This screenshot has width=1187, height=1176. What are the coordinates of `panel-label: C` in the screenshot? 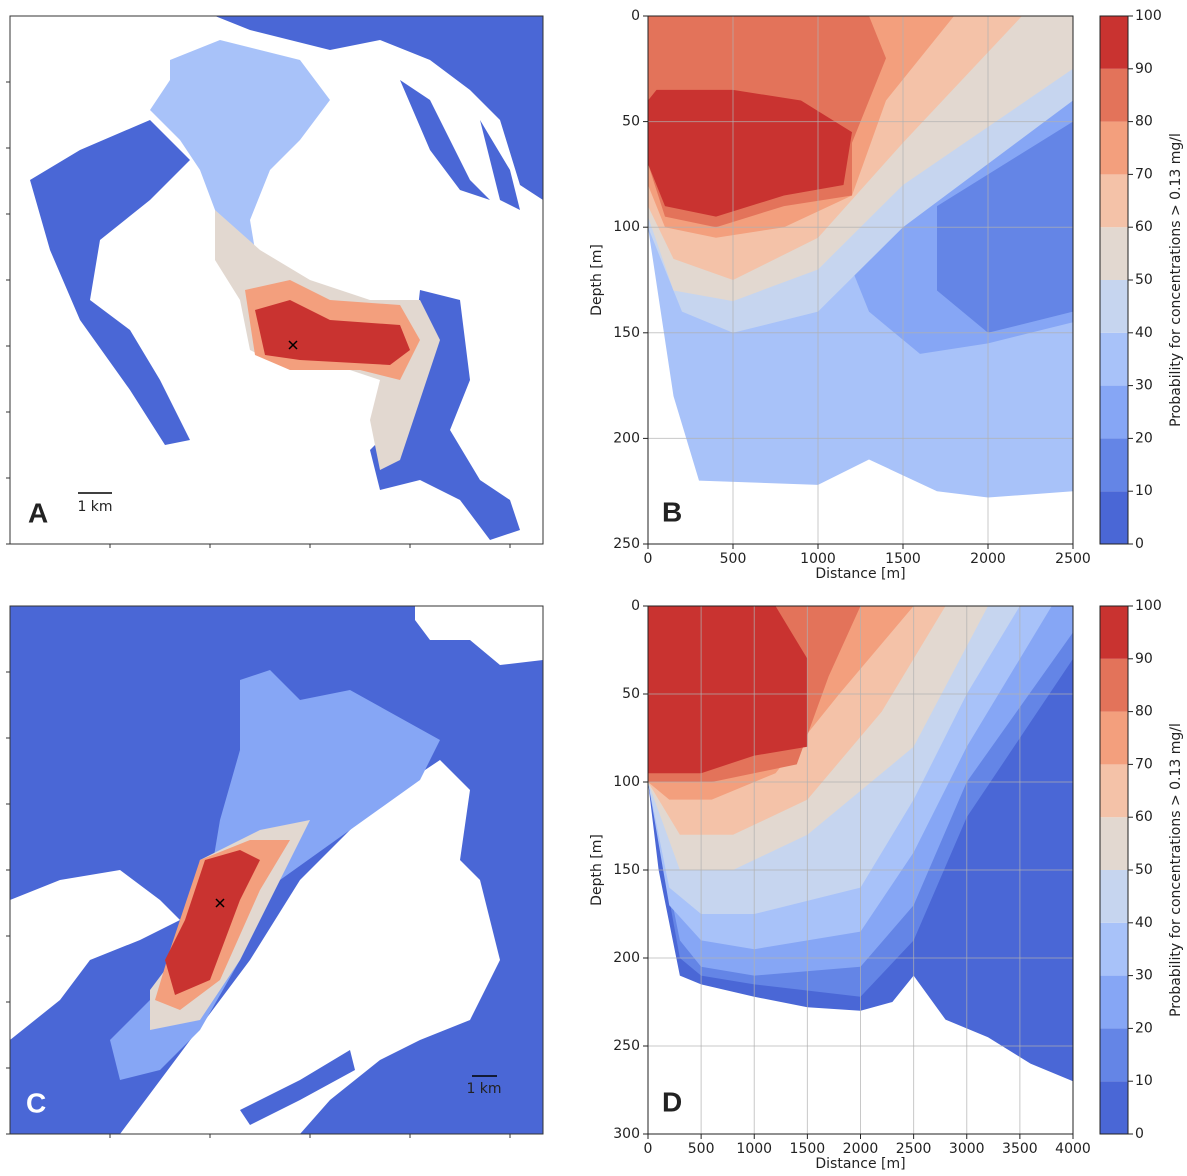 It's located at (36, 1102).